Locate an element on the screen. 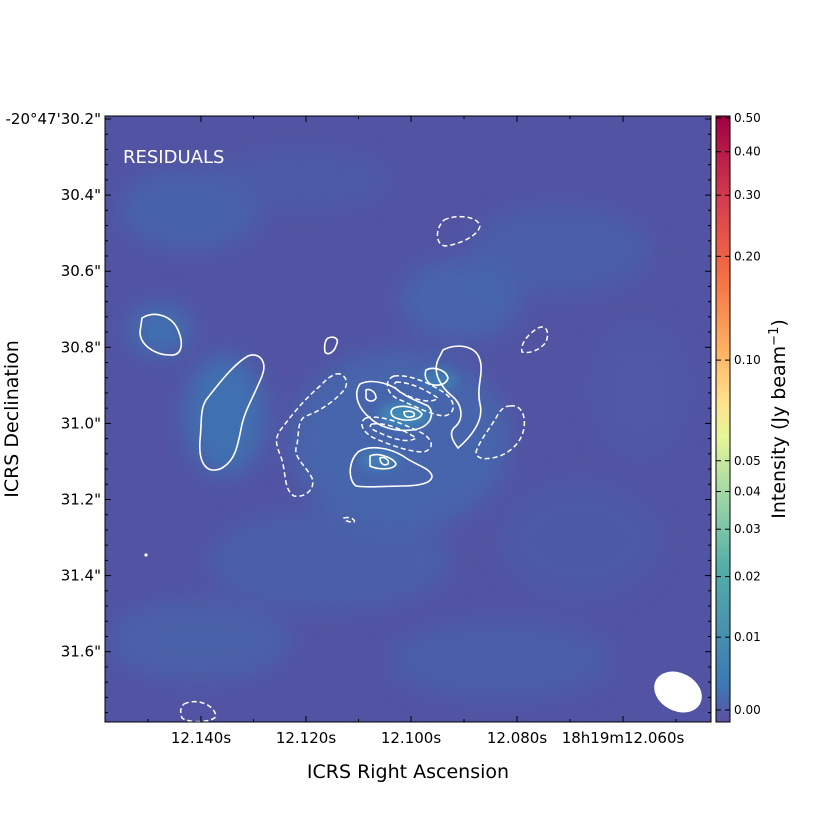 The width and height of the screenshot is (830, 830). colorbar-title-close: ) is located at coordinates (779, 322).